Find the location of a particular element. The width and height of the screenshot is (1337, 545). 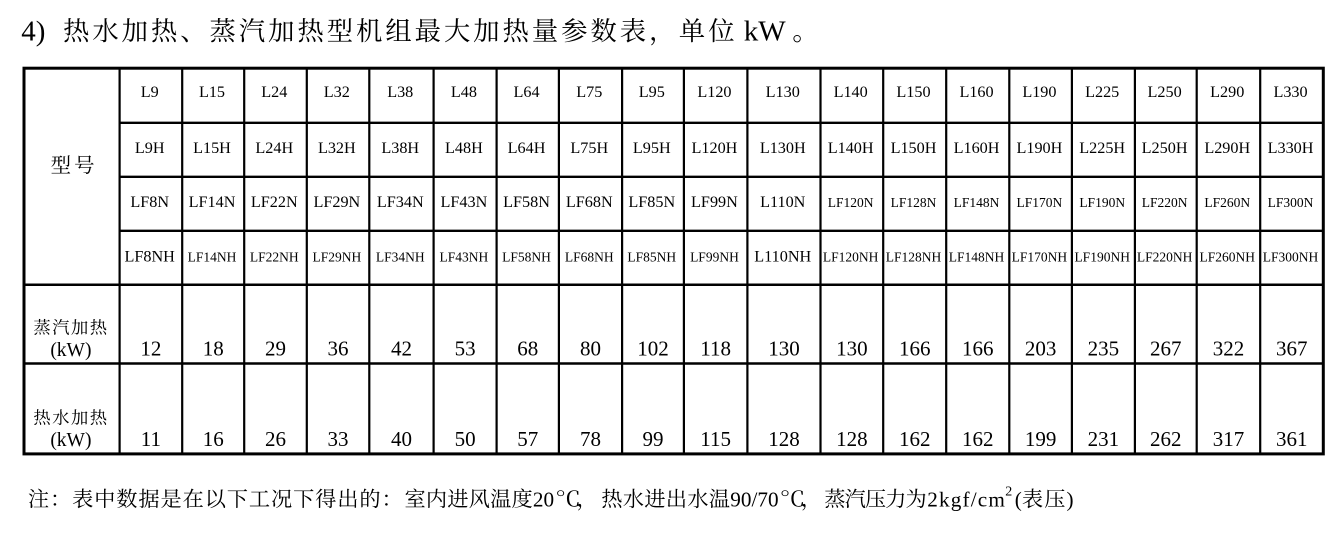

svg-text: 33 is located at coordinates (338, 439).